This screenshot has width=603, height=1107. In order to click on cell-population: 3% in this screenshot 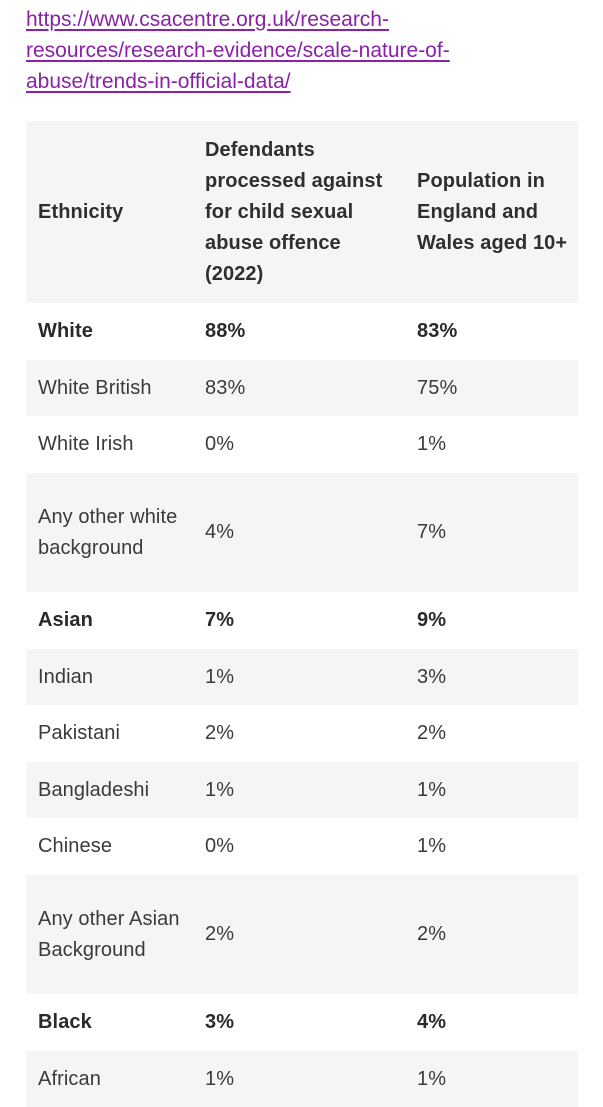, I will do `click(432, 676)`.